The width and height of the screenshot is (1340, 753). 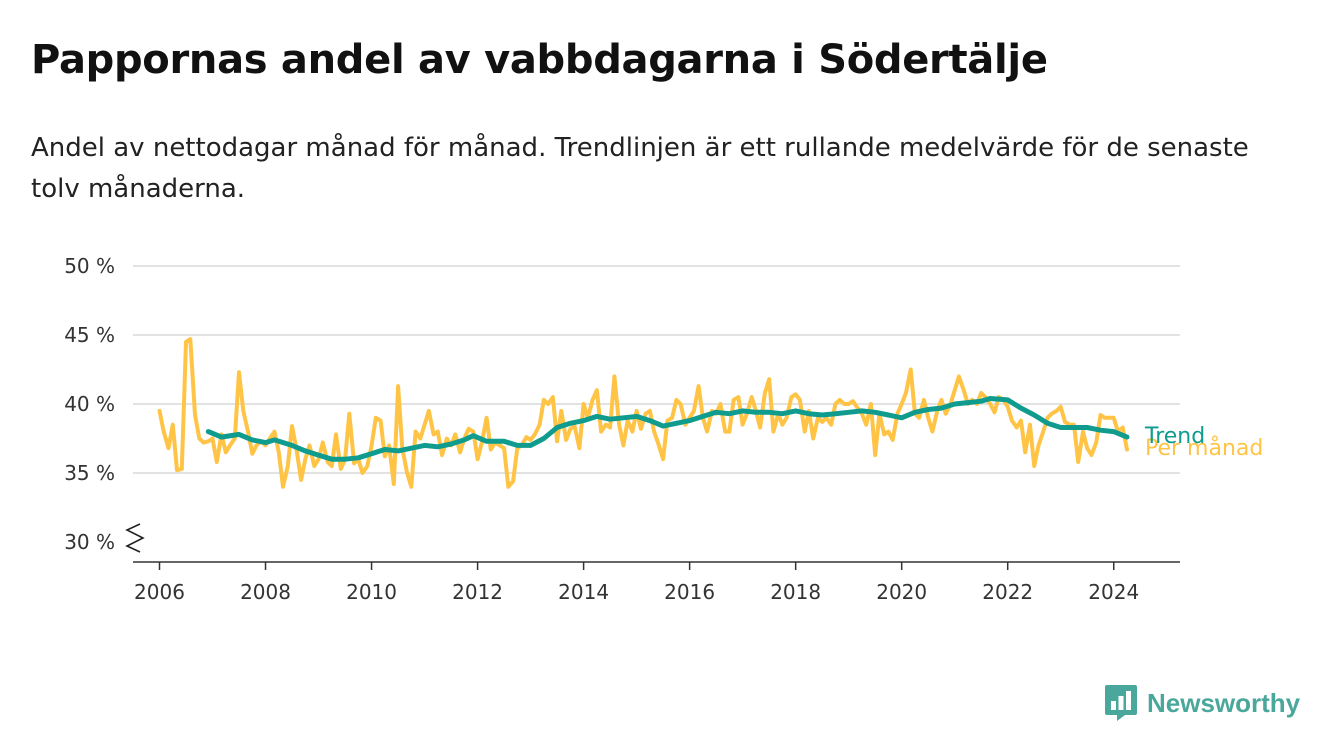 I want to click on y-tick-label-40: 40 %, so click(x=89, y=404).